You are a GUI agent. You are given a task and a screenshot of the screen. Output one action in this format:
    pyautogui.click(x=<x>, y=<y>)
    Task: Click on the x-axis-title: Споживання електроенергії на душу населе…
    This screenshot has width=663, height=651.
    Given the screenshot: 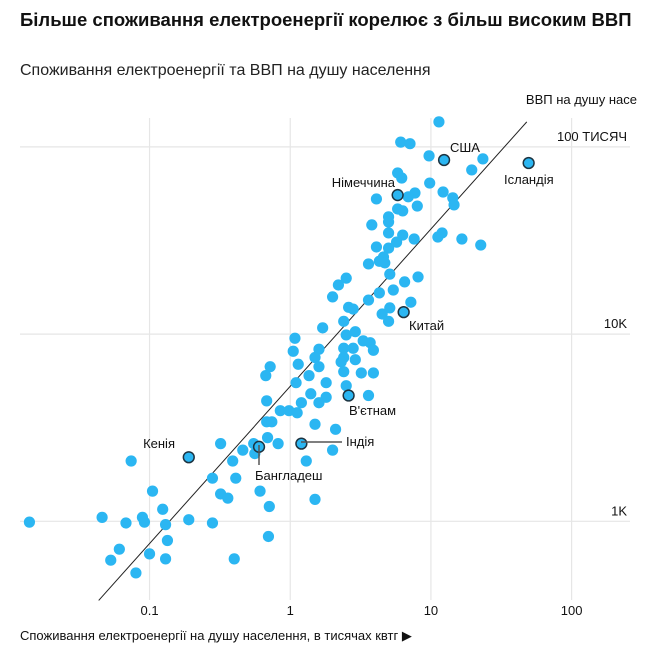 What is the action you would take?
    pyautogui.click(x=216, y=635)
    